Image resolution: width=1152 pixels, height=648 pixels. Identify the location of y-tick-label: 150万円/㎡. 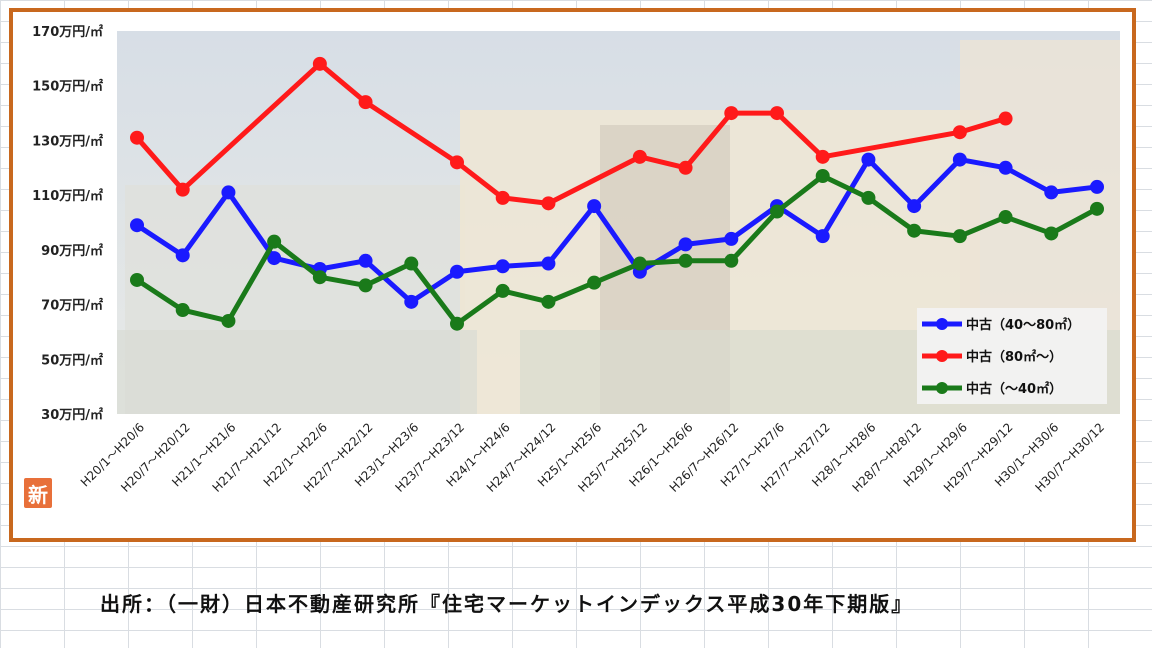
(67, 87).